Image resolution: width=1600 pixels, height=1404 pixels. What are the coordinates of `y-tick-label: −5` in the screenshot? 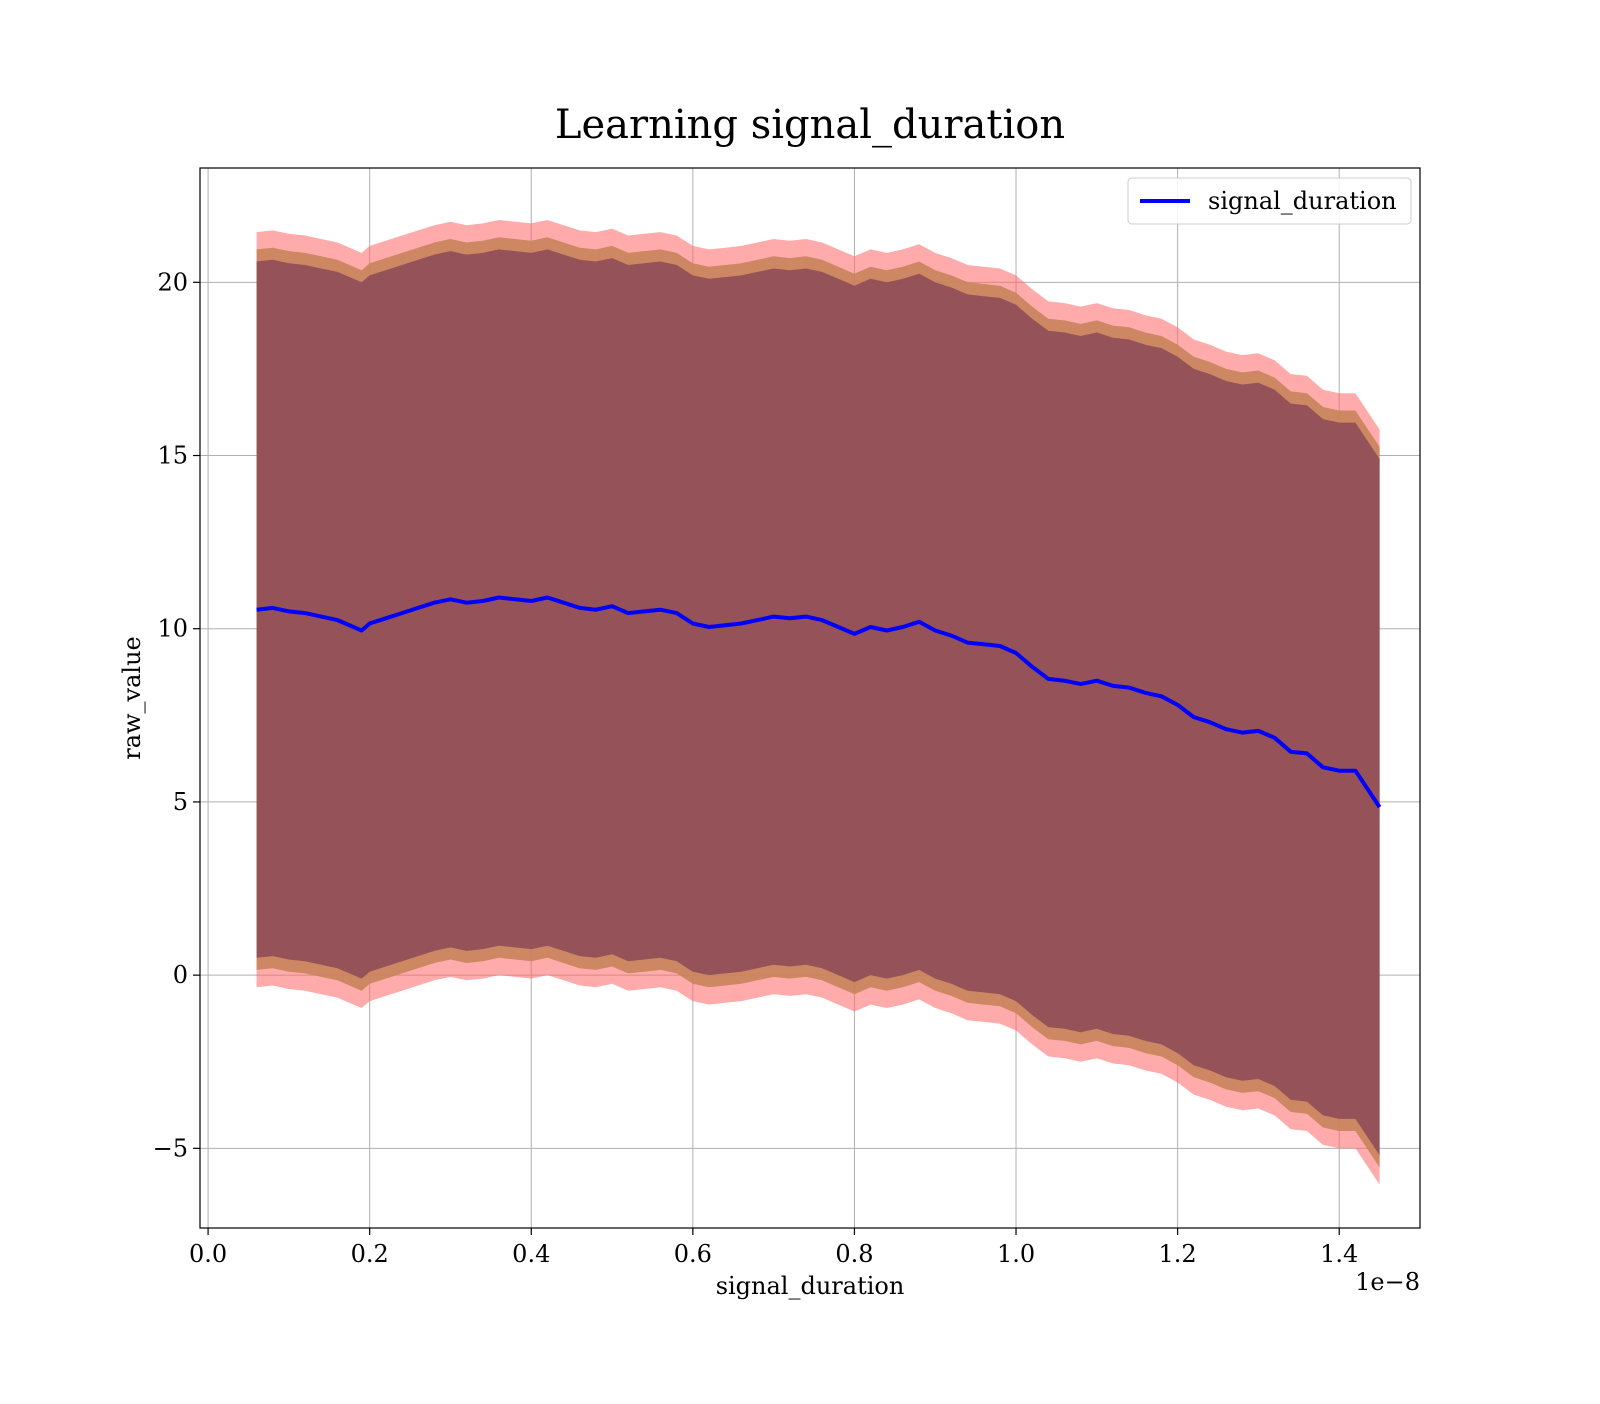 It's located at (170, 1148).